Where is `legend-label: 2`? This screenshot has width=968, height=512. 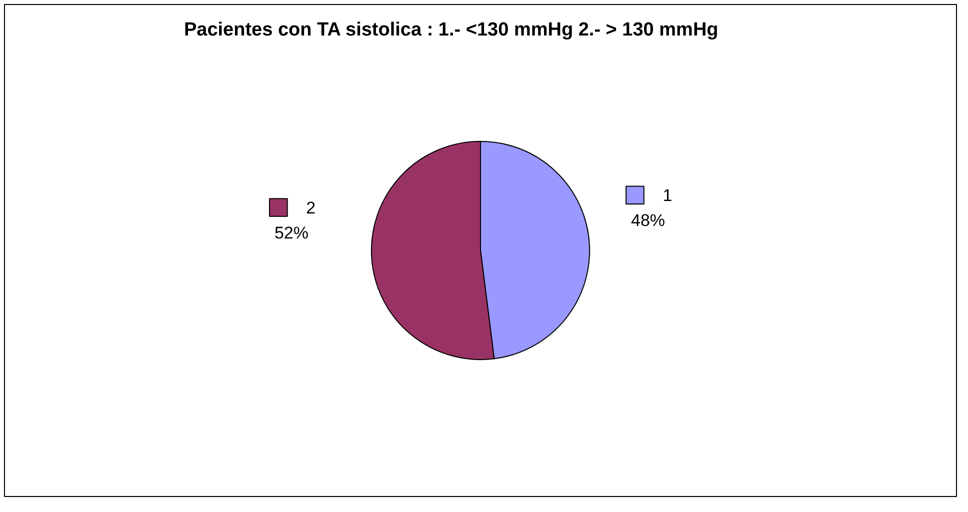
legend-label: 2 is located at coordinates (311, 208).